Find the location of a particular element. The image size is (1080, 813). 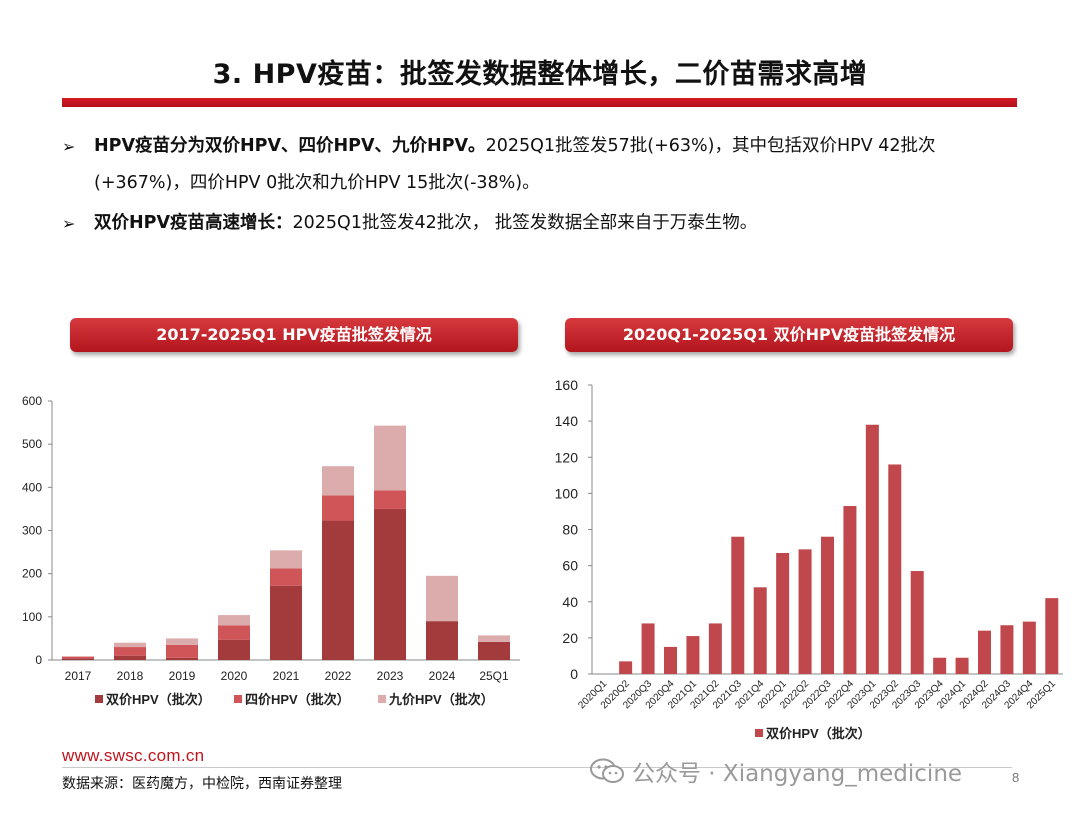

chart-2-header: 2020Q1-2025Q1 双价HPV疫苗批签发情况 is located at coordinates (789, 335).